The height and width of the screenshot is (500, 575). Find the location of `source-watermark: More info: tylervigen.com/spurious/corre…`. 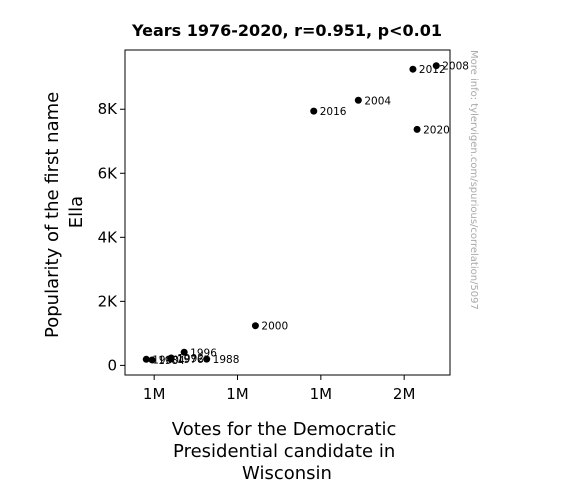

source-watermark: More info: tylervigen.com/spurious/corre… is located at coordinates (473, 180).